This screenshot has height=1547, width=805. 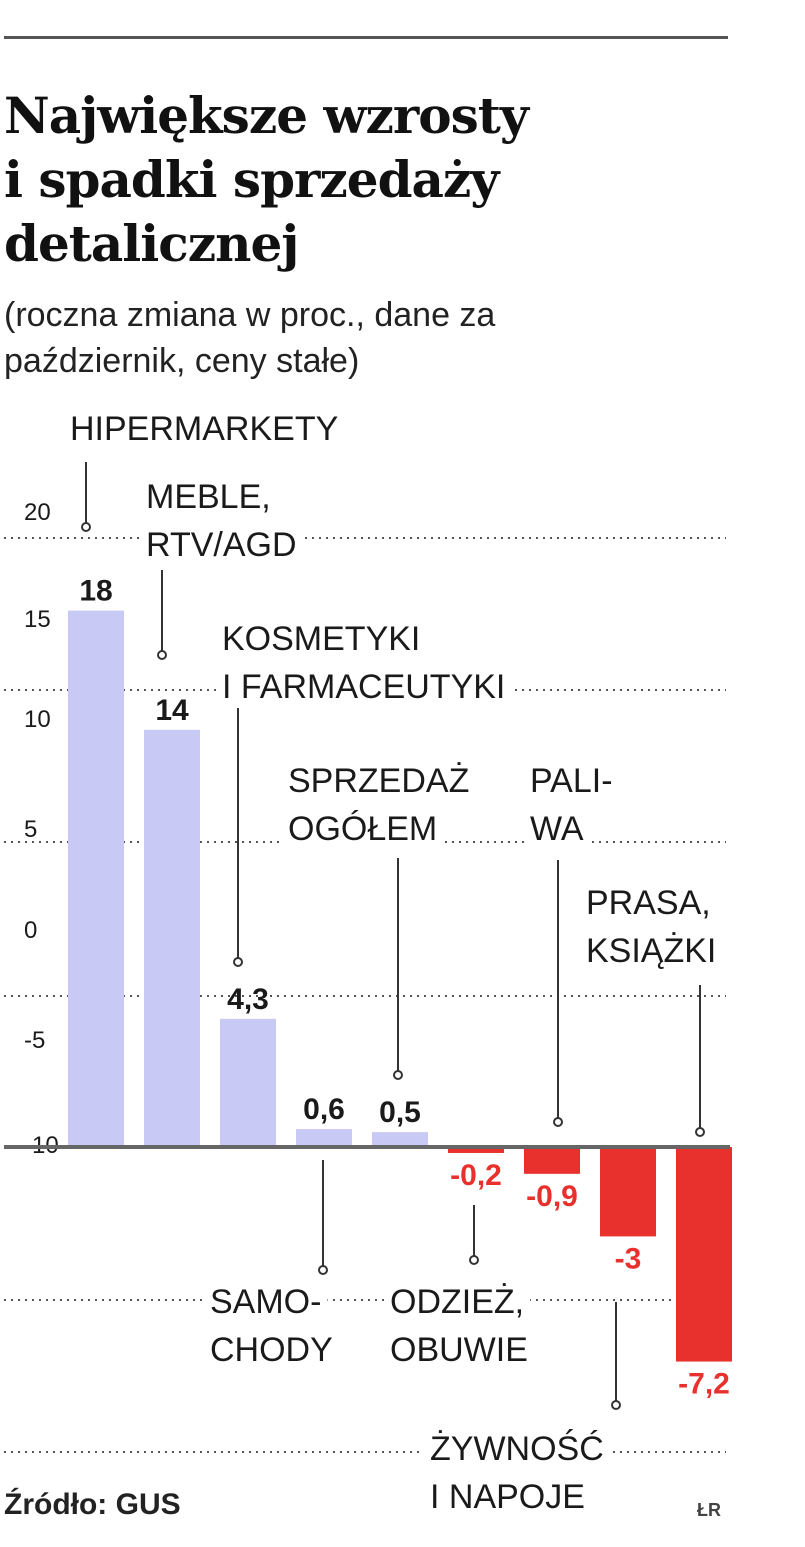 I want to click on category-label: SAMO-, so click(x=265, y=1302).